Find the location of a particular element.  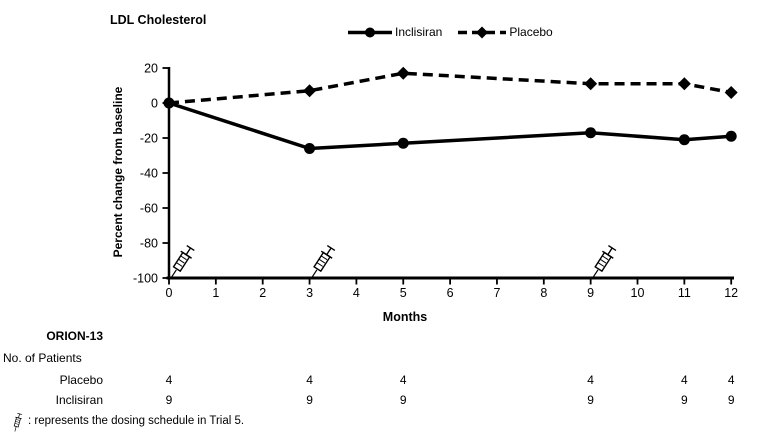

x-tick-label: 8 is located at coordinates (543, 293).